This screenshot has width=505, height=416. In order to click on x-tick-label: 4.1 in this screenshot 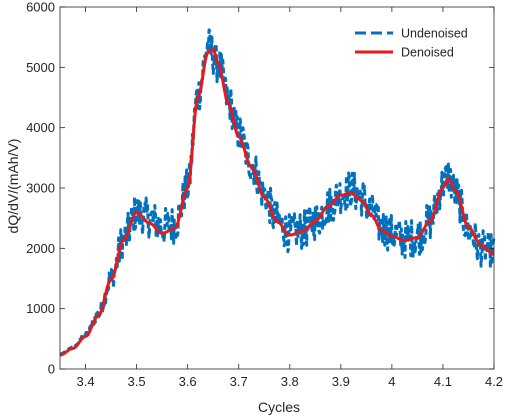, I will do `click(443, 381)`.